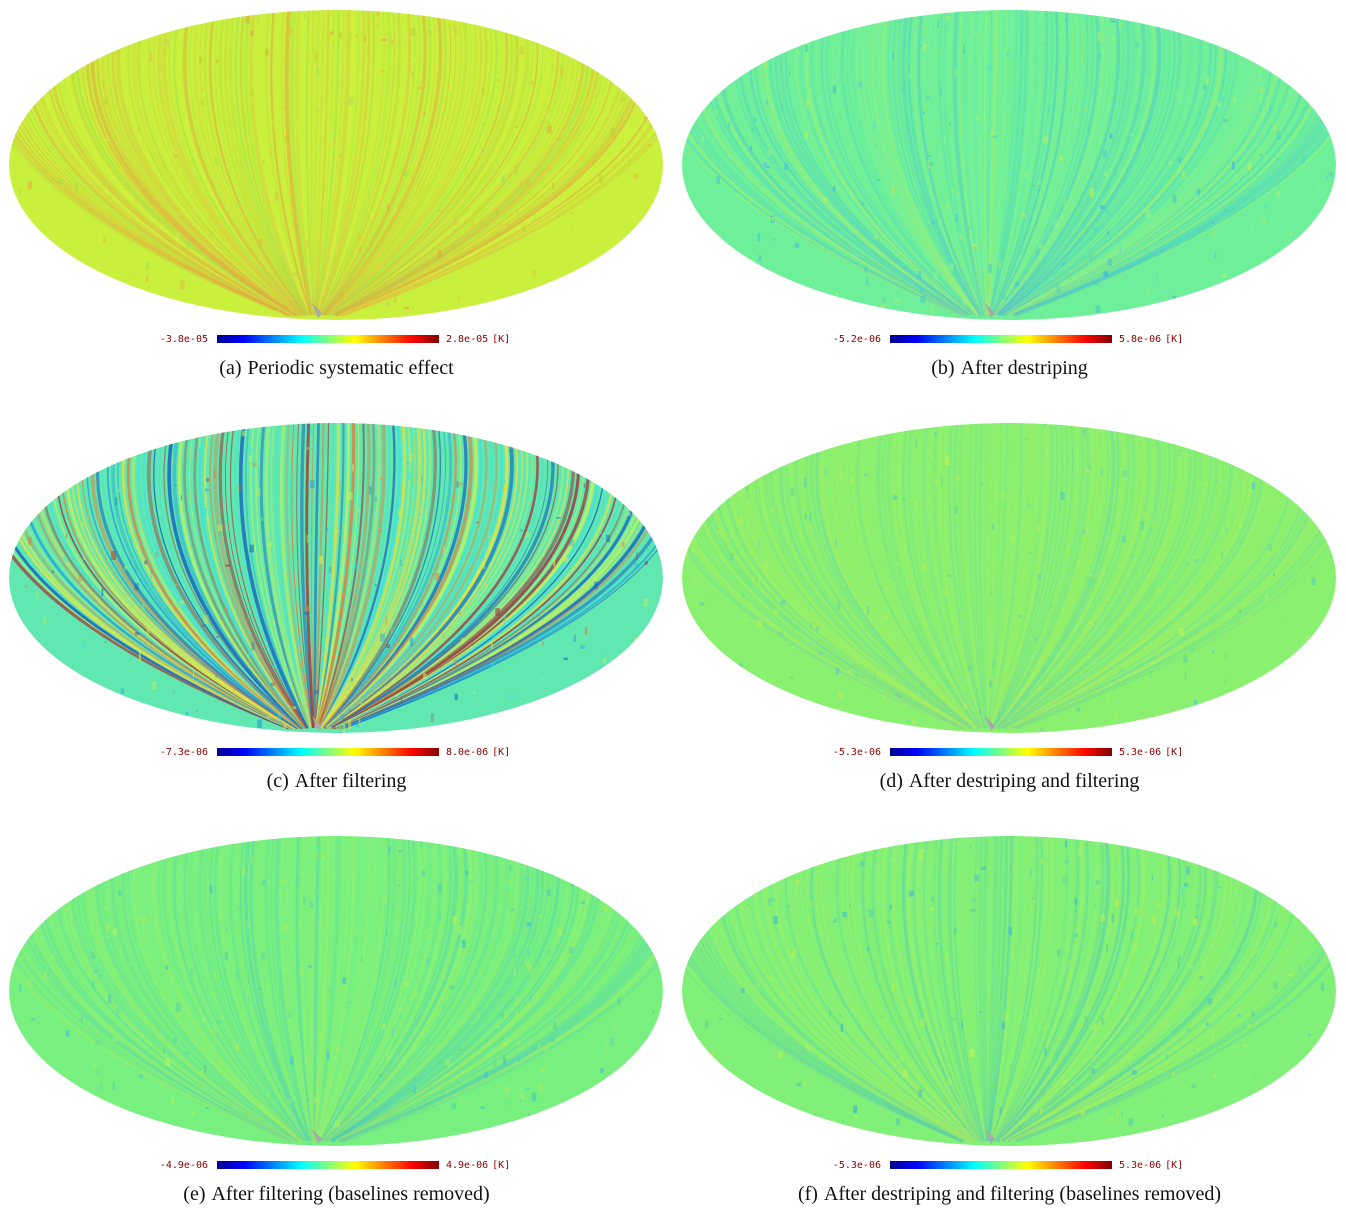 This screenshot has width=1346, height=1229. What do you see at coordinates (336, 1194) in the screenshot?
I see `caption-e: (e) After filtering (baselines removed)` at bounding box center [336, 1194].